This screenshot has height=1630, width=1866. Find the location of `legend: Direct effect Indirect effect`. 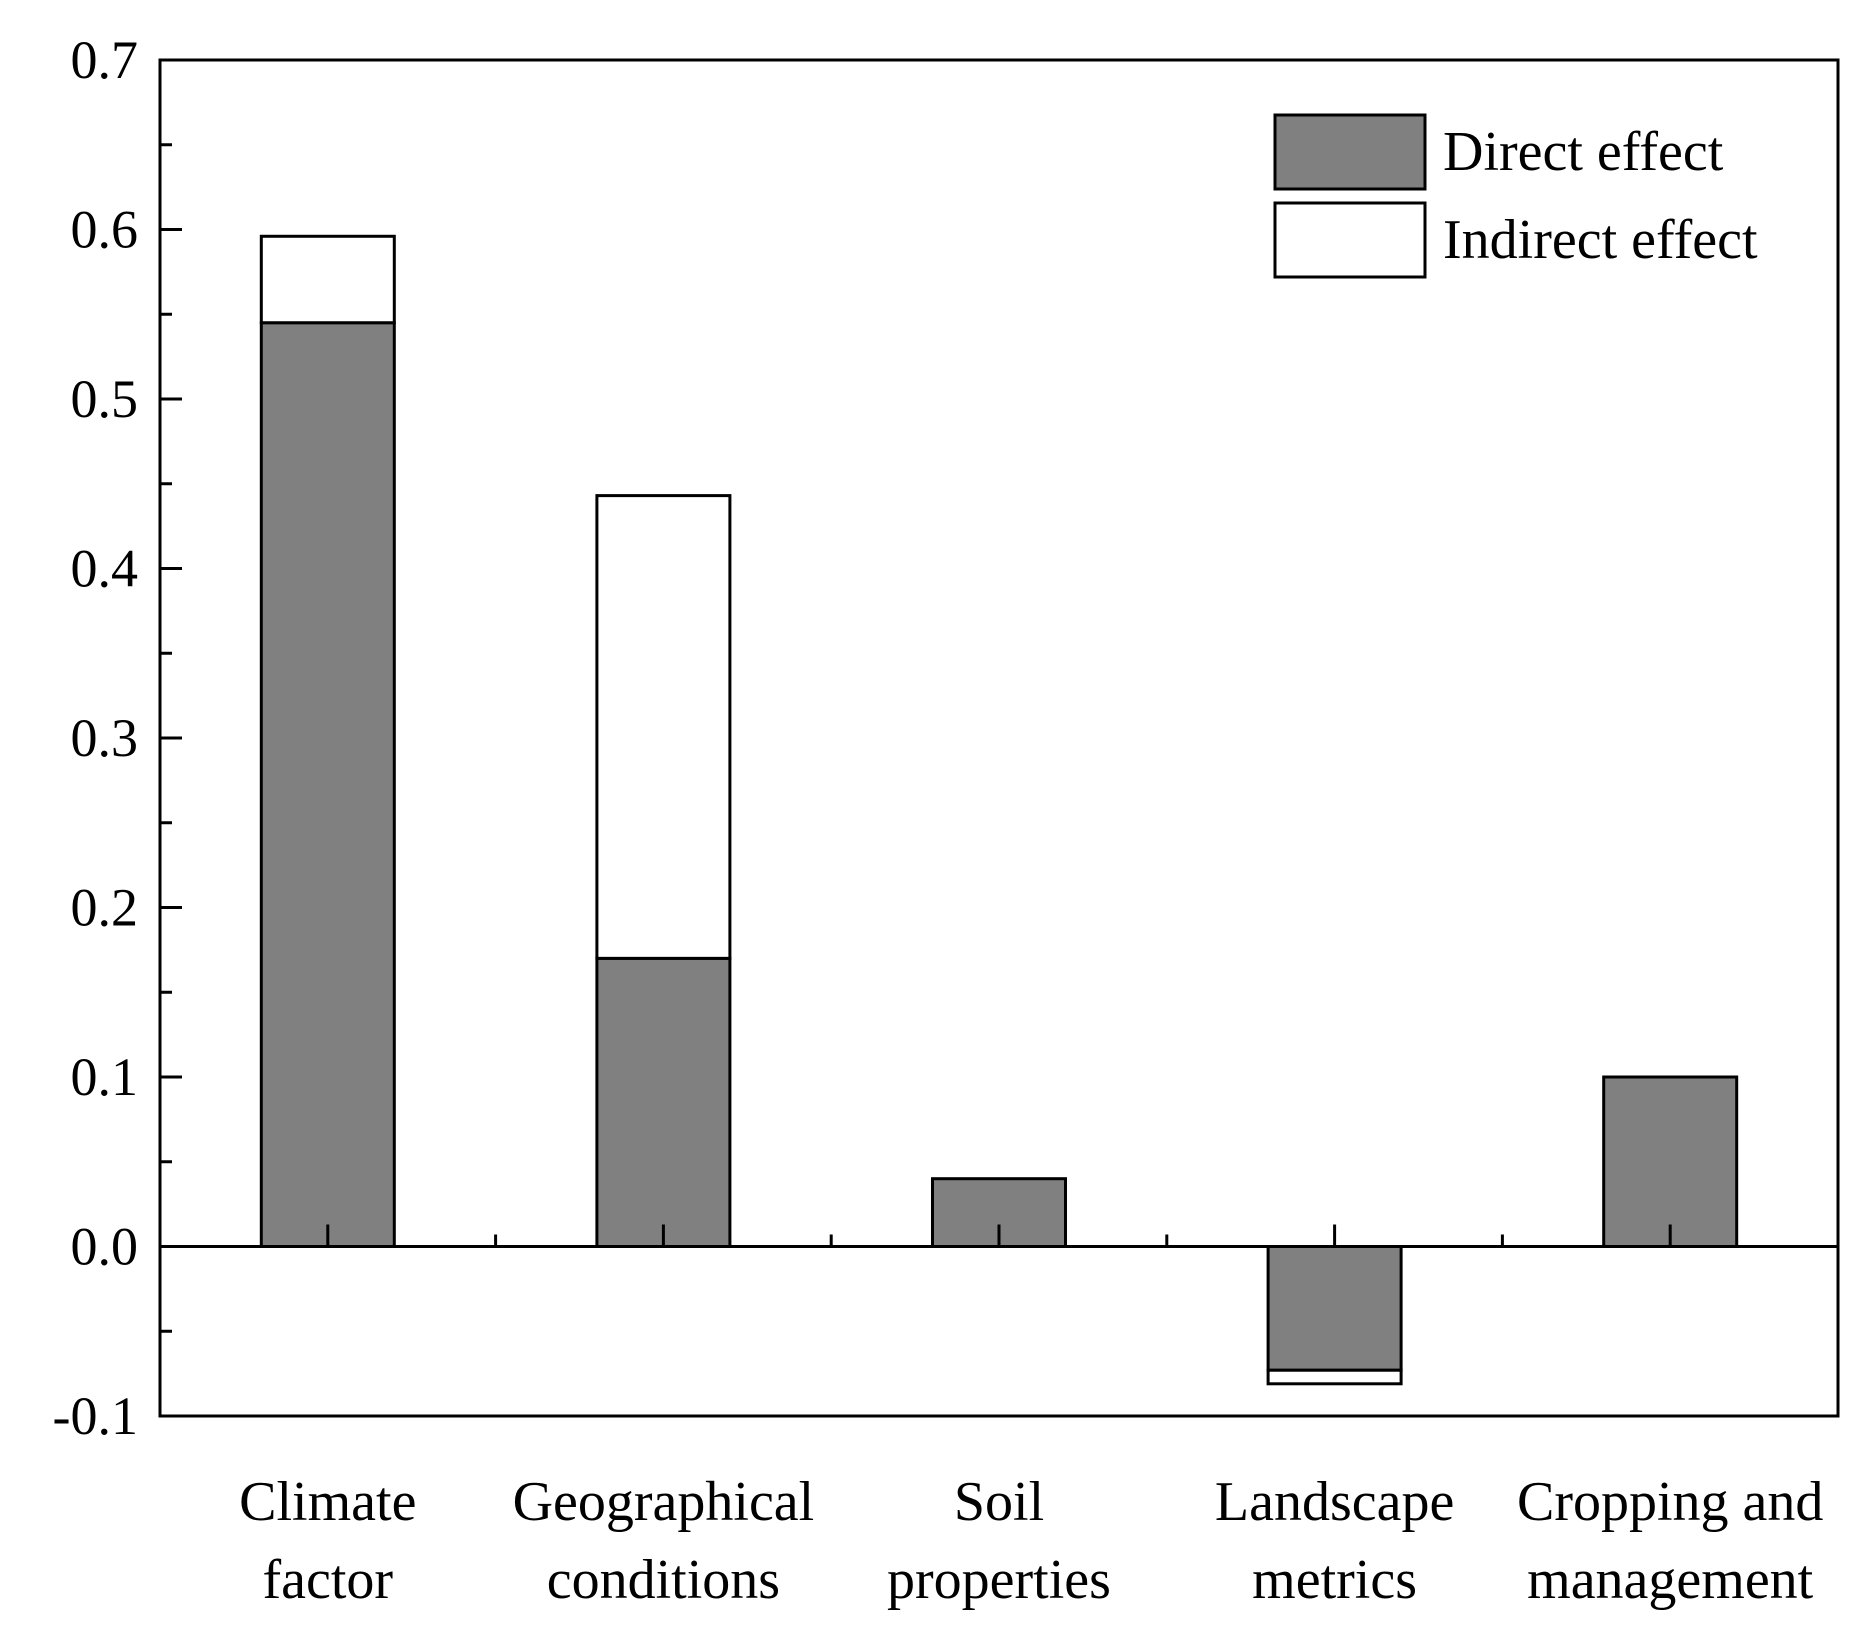

legend: Direct effect Indirect effect is located at coordinates (1515, 196).